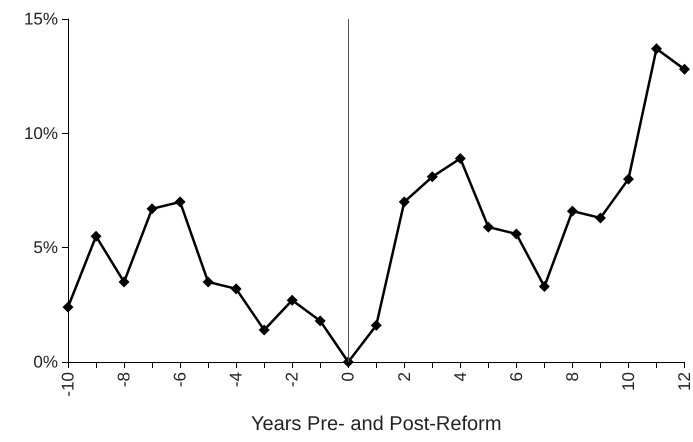 This screenshot has height=442, width=693. Describe the element at coordinates (124, 380) in the screenshot. I see `x-tick-label: -8` at that location.